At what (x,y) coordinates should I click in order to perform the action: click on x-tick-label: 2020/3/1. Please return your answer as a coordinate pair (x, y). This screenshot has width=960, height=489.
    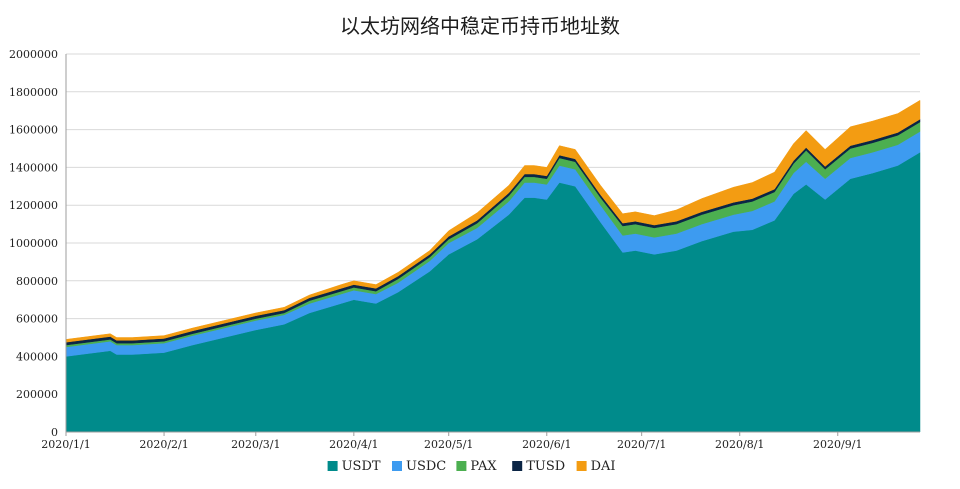
    Looking at the image, I should click on (255, 444).